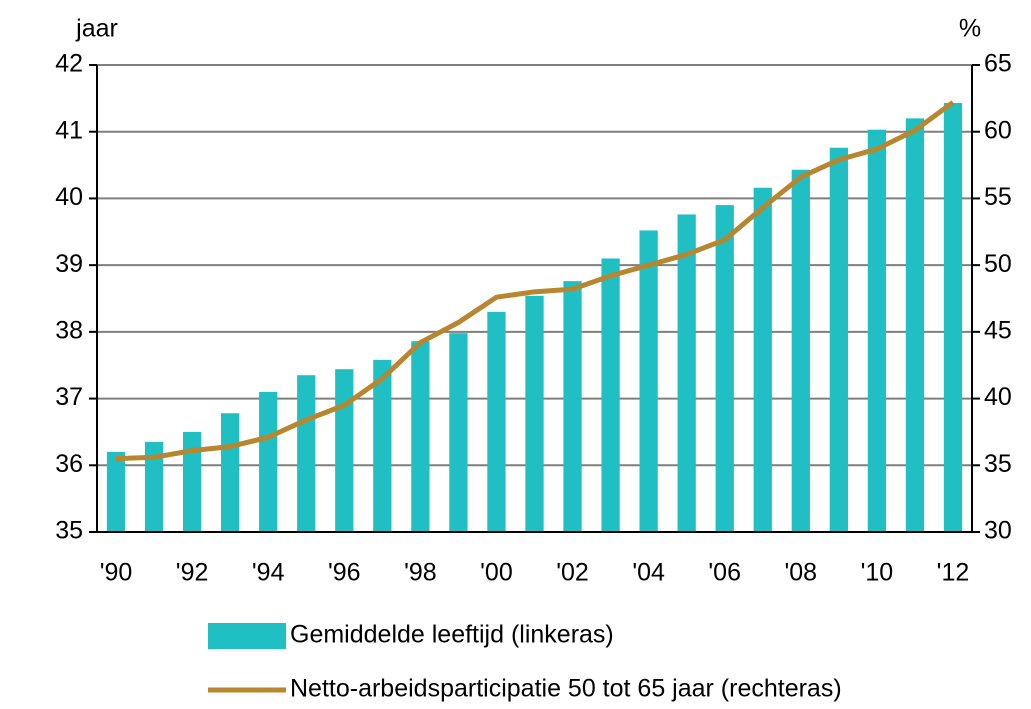 The width and height of the screenshot is (1031, 709). Describe the element at coordinates (452, 635) in the screenshot. I see `legend-label: Gemiddelde leeftijd (linkeras)` at that location.